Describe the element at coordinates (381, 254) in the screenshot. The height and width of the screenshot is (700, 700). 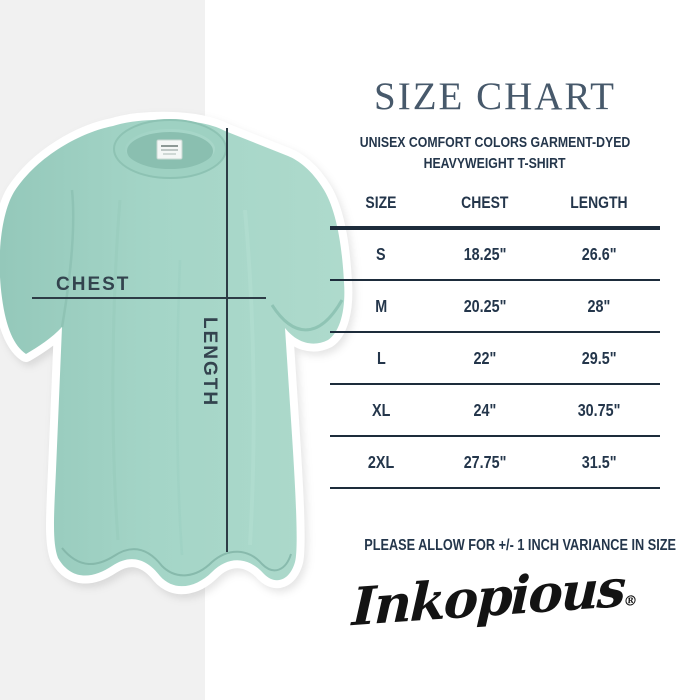
I see `cell-size: S` at that location.